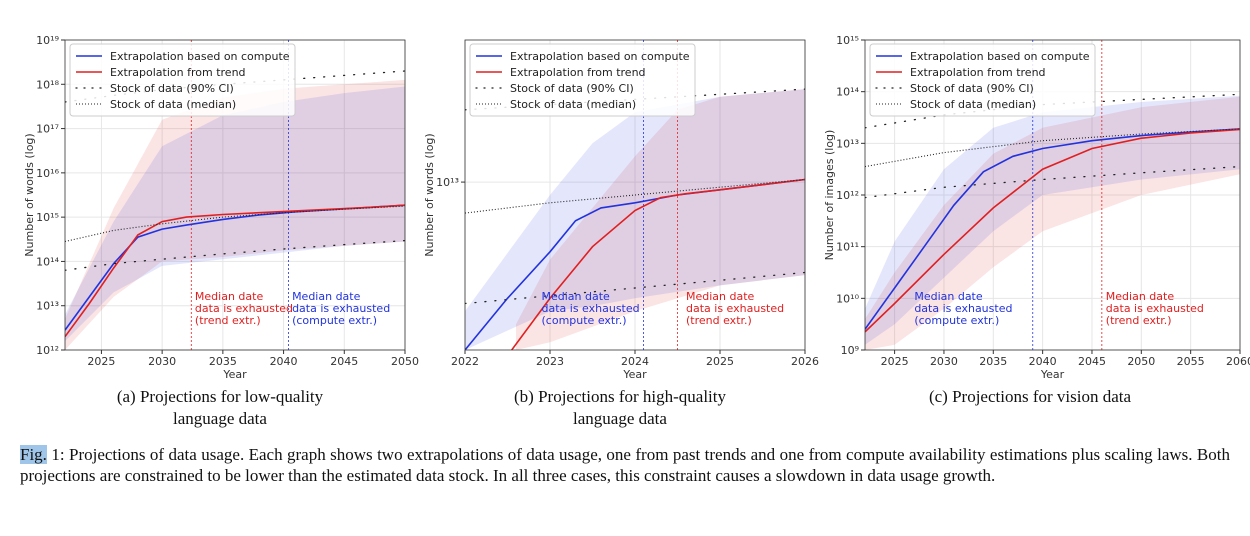  Describe the element at coordinates (620, 418) in the screenshot. I see `caption-b-line2: language data` at that location.